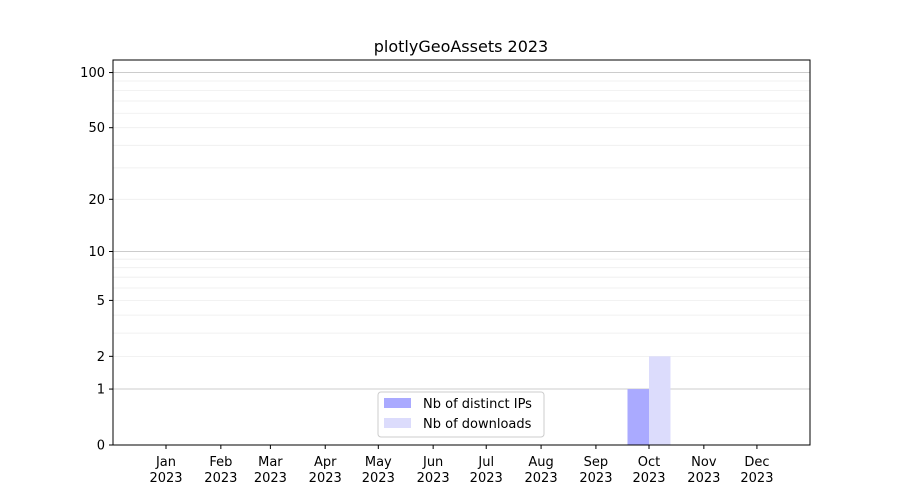 The height and width of the screenshot is (504, 900). Describe the element at coordinates (477, 404) in the screenshot. I see `legend-label: Nb of distinct IPs` at that location.